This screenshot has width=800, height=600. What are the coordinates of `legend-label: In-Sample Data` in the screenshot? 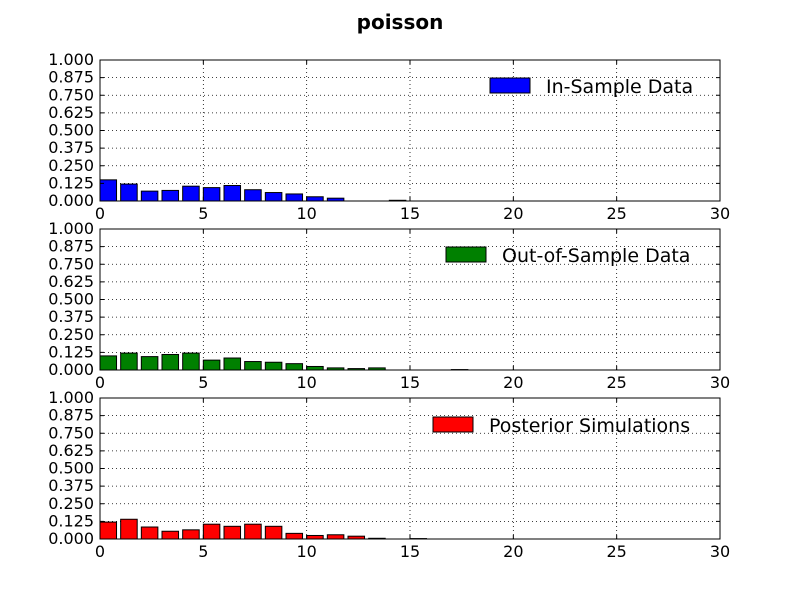 It's located at (619, 87).